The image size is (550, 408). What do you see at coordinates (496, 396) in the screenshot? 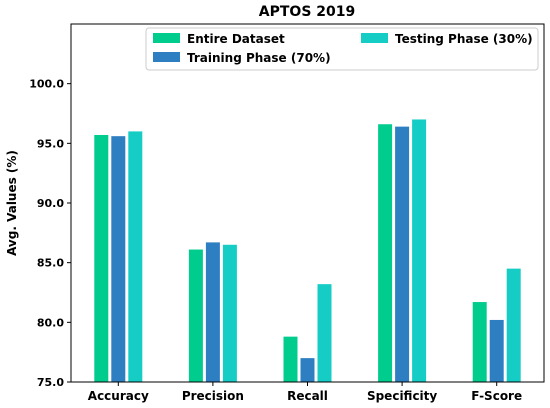
I see `x-tick-label: F-Score` at bounding box center [496, 396].